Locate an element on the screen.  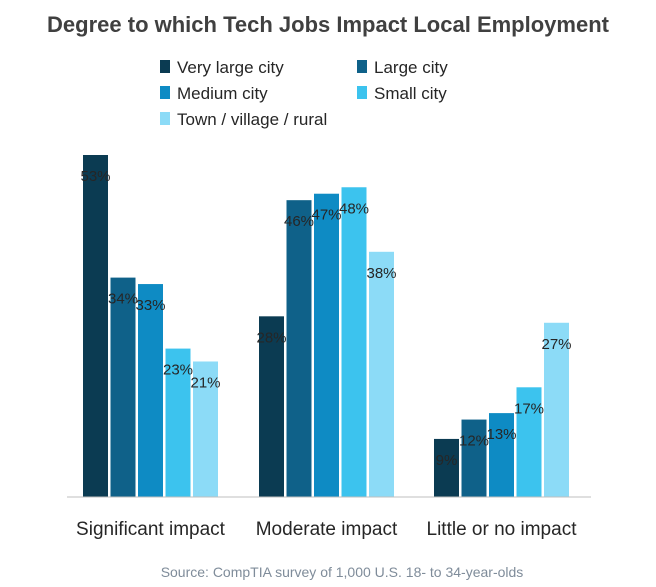
value-label-significant-impact-town-village-rural: 21% is located at coordinates (205, 382).